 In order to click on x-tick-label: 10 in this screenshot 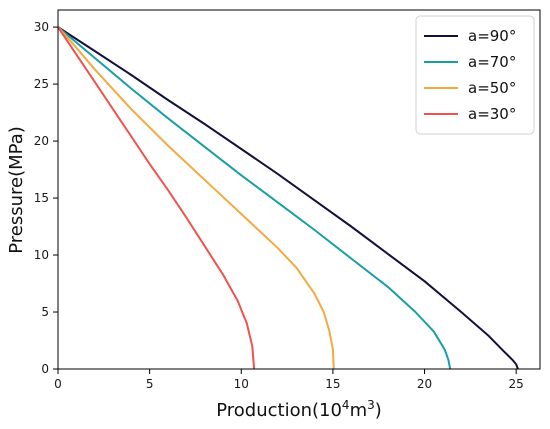, I will do `click(241, 384)`.